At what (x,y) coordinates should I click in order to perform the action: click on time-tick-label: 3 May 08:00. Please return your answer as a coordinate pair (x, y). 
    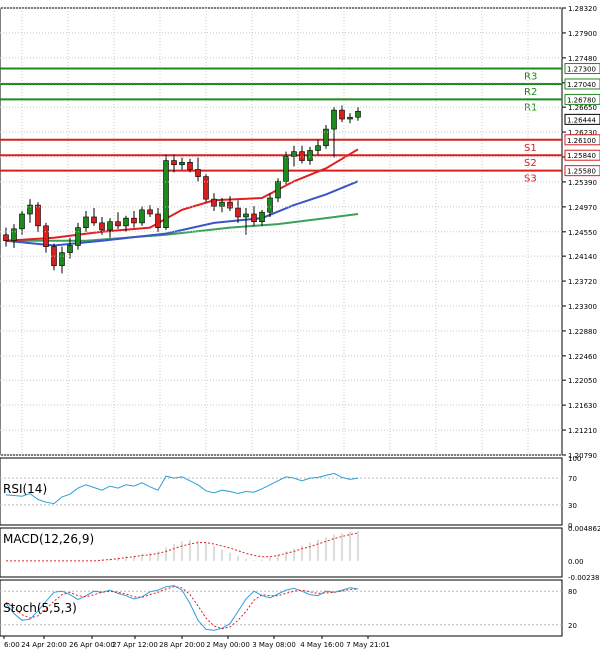
    Looking at the image, I should click on (274, 645).